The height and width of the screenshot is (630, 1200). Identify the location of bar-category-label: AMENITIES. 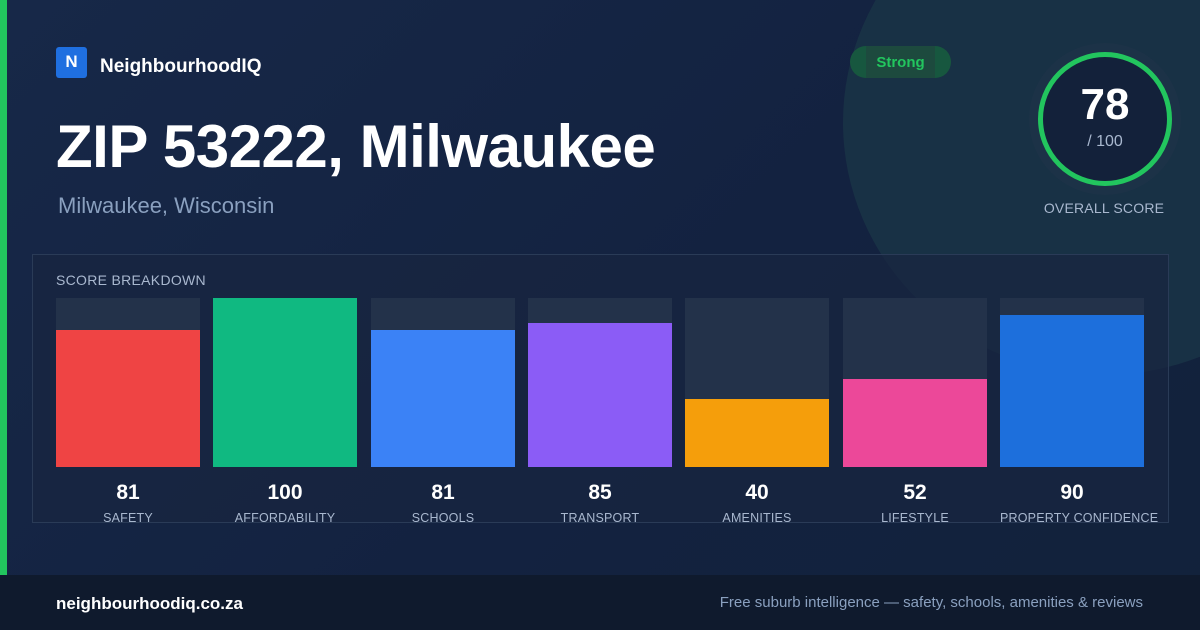
(757, 518).